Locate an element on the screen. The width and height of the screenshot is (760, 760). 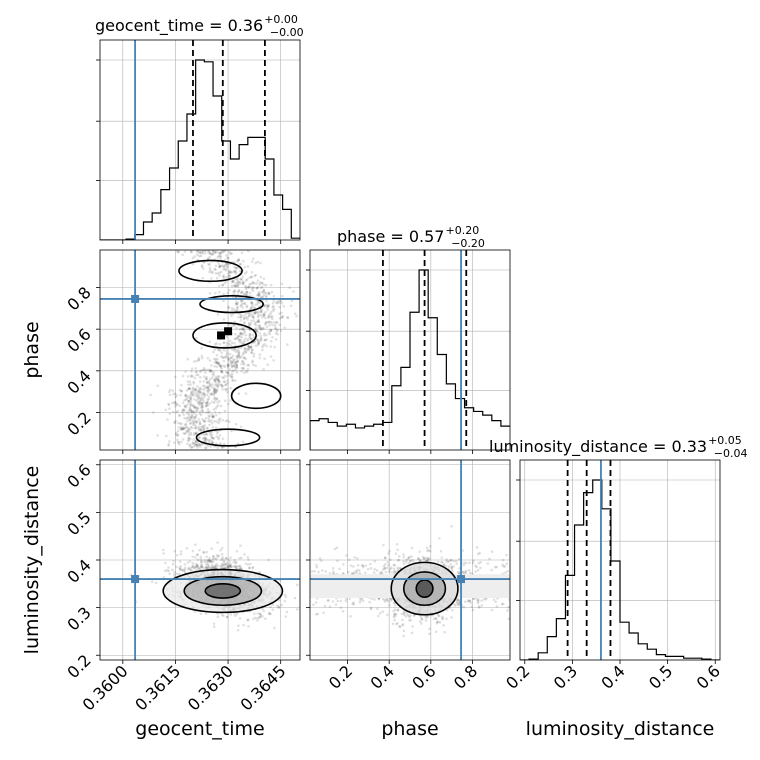
ytick-label: 0.6 is located at coordinates (78, 475).